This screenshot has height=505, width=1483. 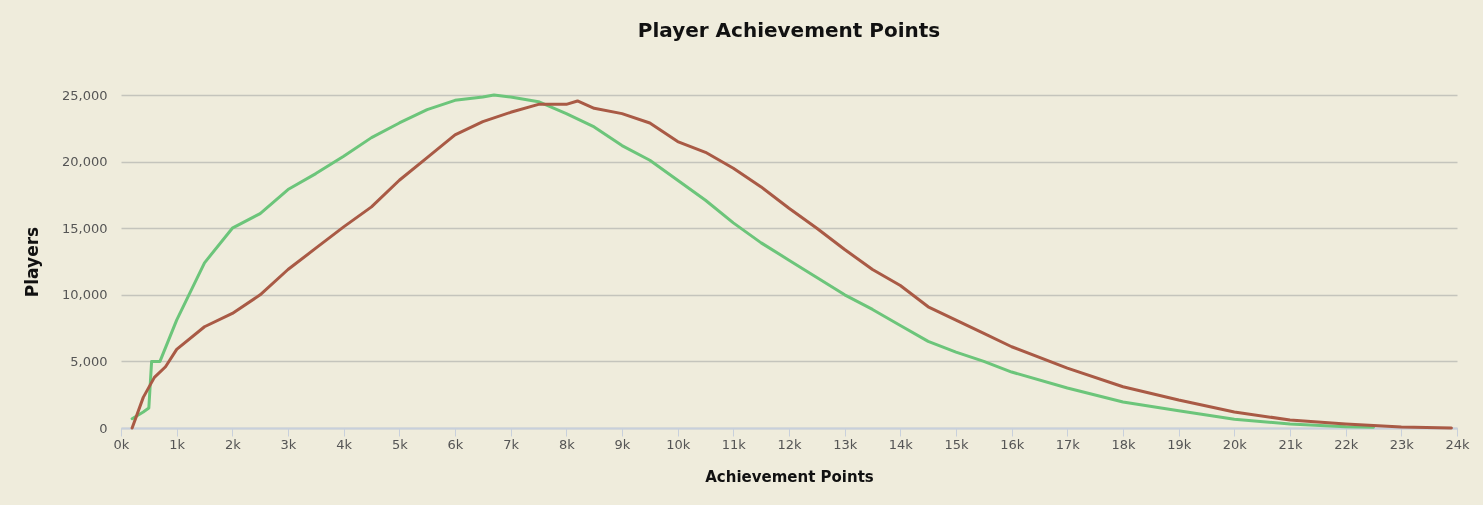 I want to click on x-tick-label: 1k, so click(x=177, y=444).